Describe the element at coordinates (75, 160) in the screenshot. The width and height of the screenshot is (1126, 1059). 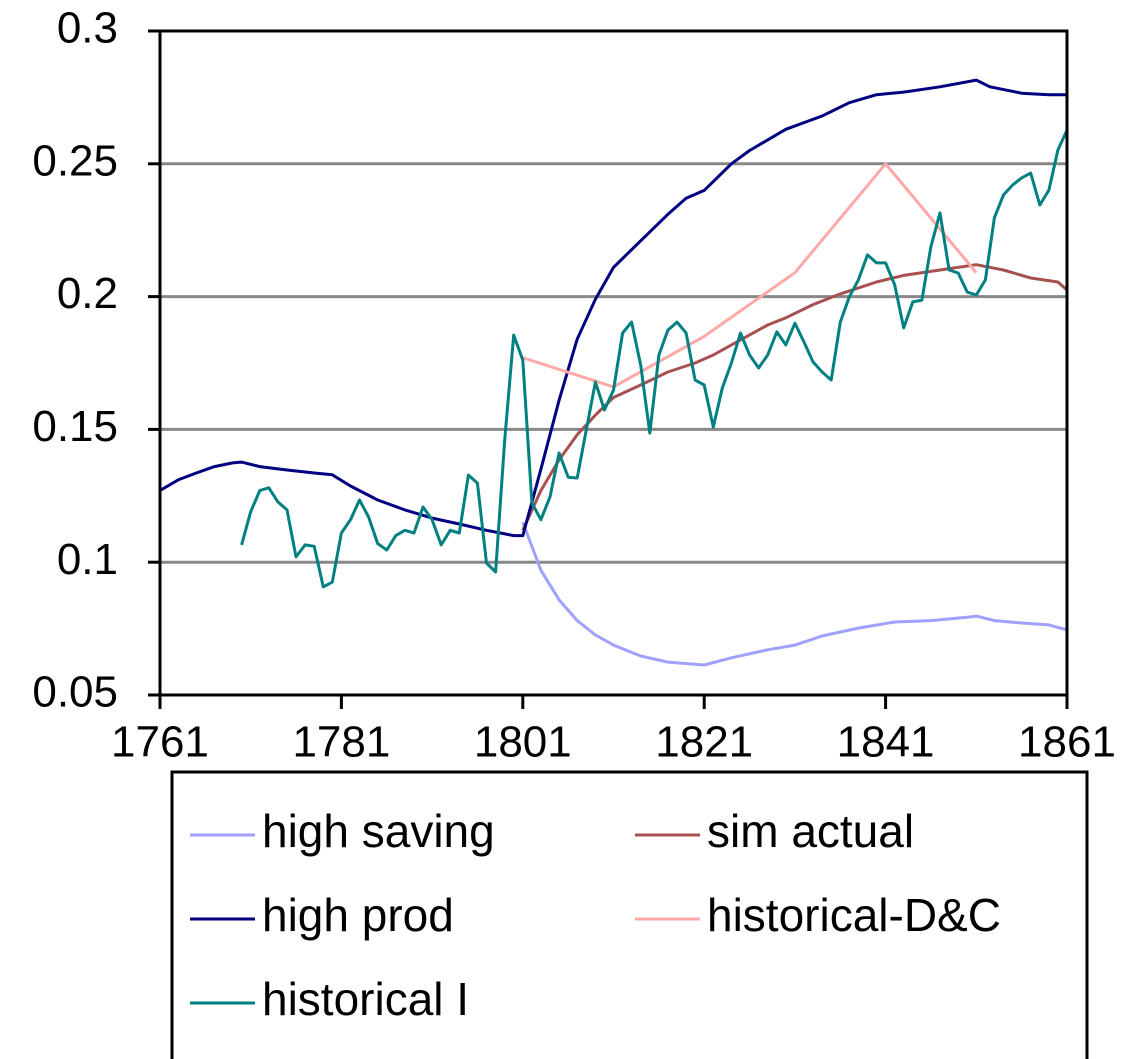
I see `y-tick-label: 0.25` at that location.